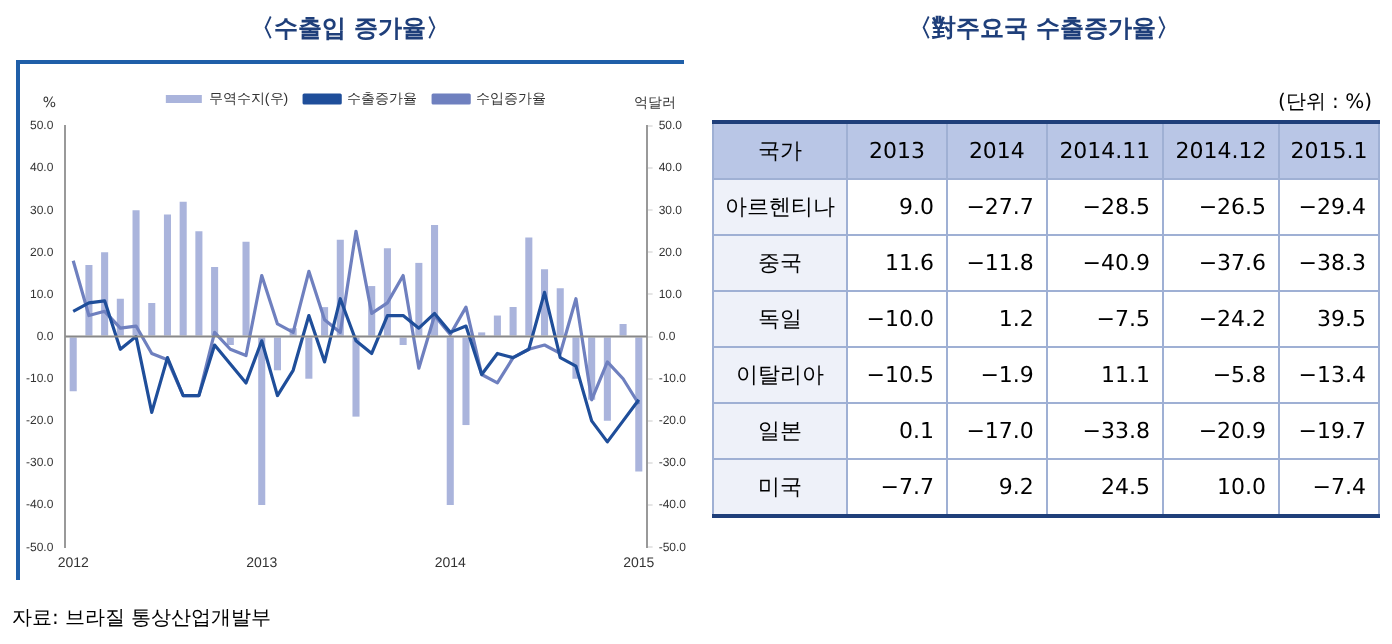 The image size is (1392, 644). I want to click on data-label: −1.9, so click(996, 375).